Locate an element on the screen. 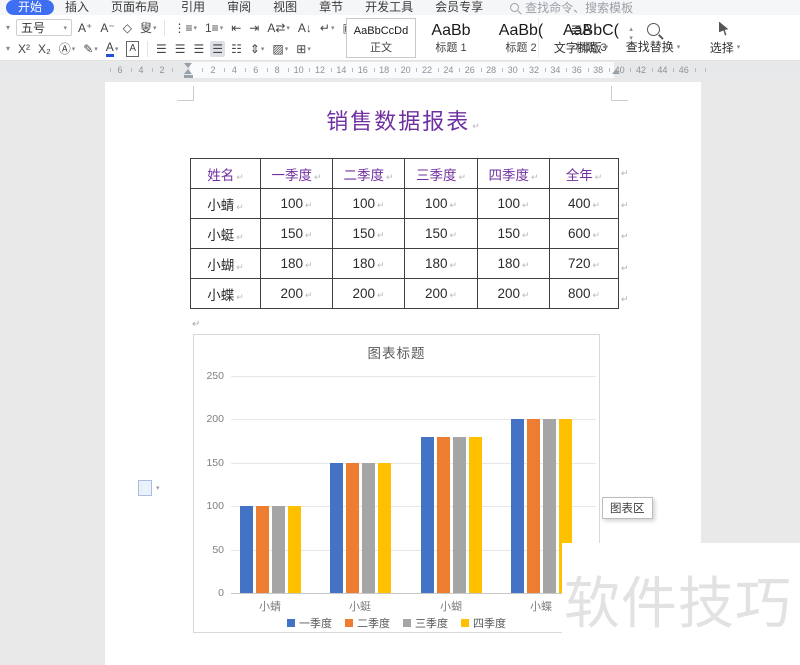  table-header-cell: 全年 ↵ is located at coordinates (584, 173).